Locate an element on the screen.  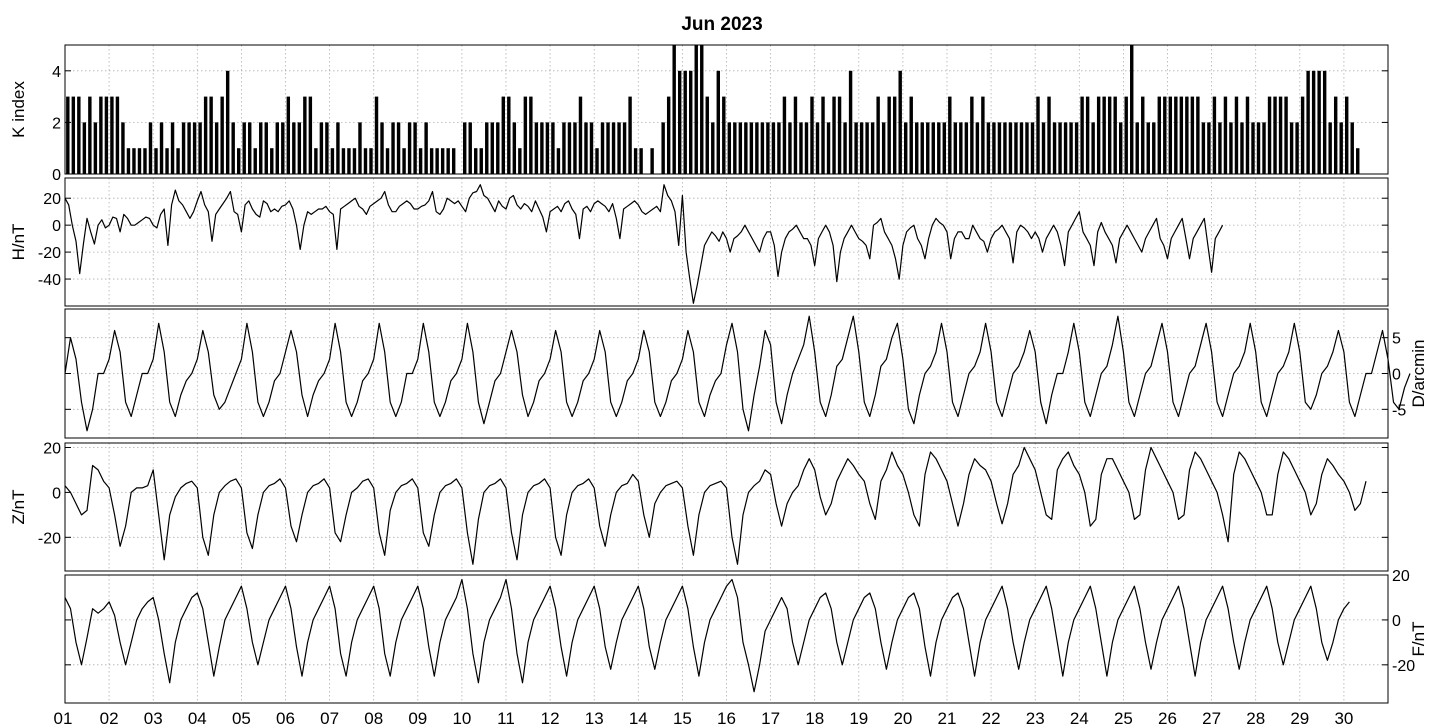
x-tick-label: 03 is located at coordinates (153, 718).